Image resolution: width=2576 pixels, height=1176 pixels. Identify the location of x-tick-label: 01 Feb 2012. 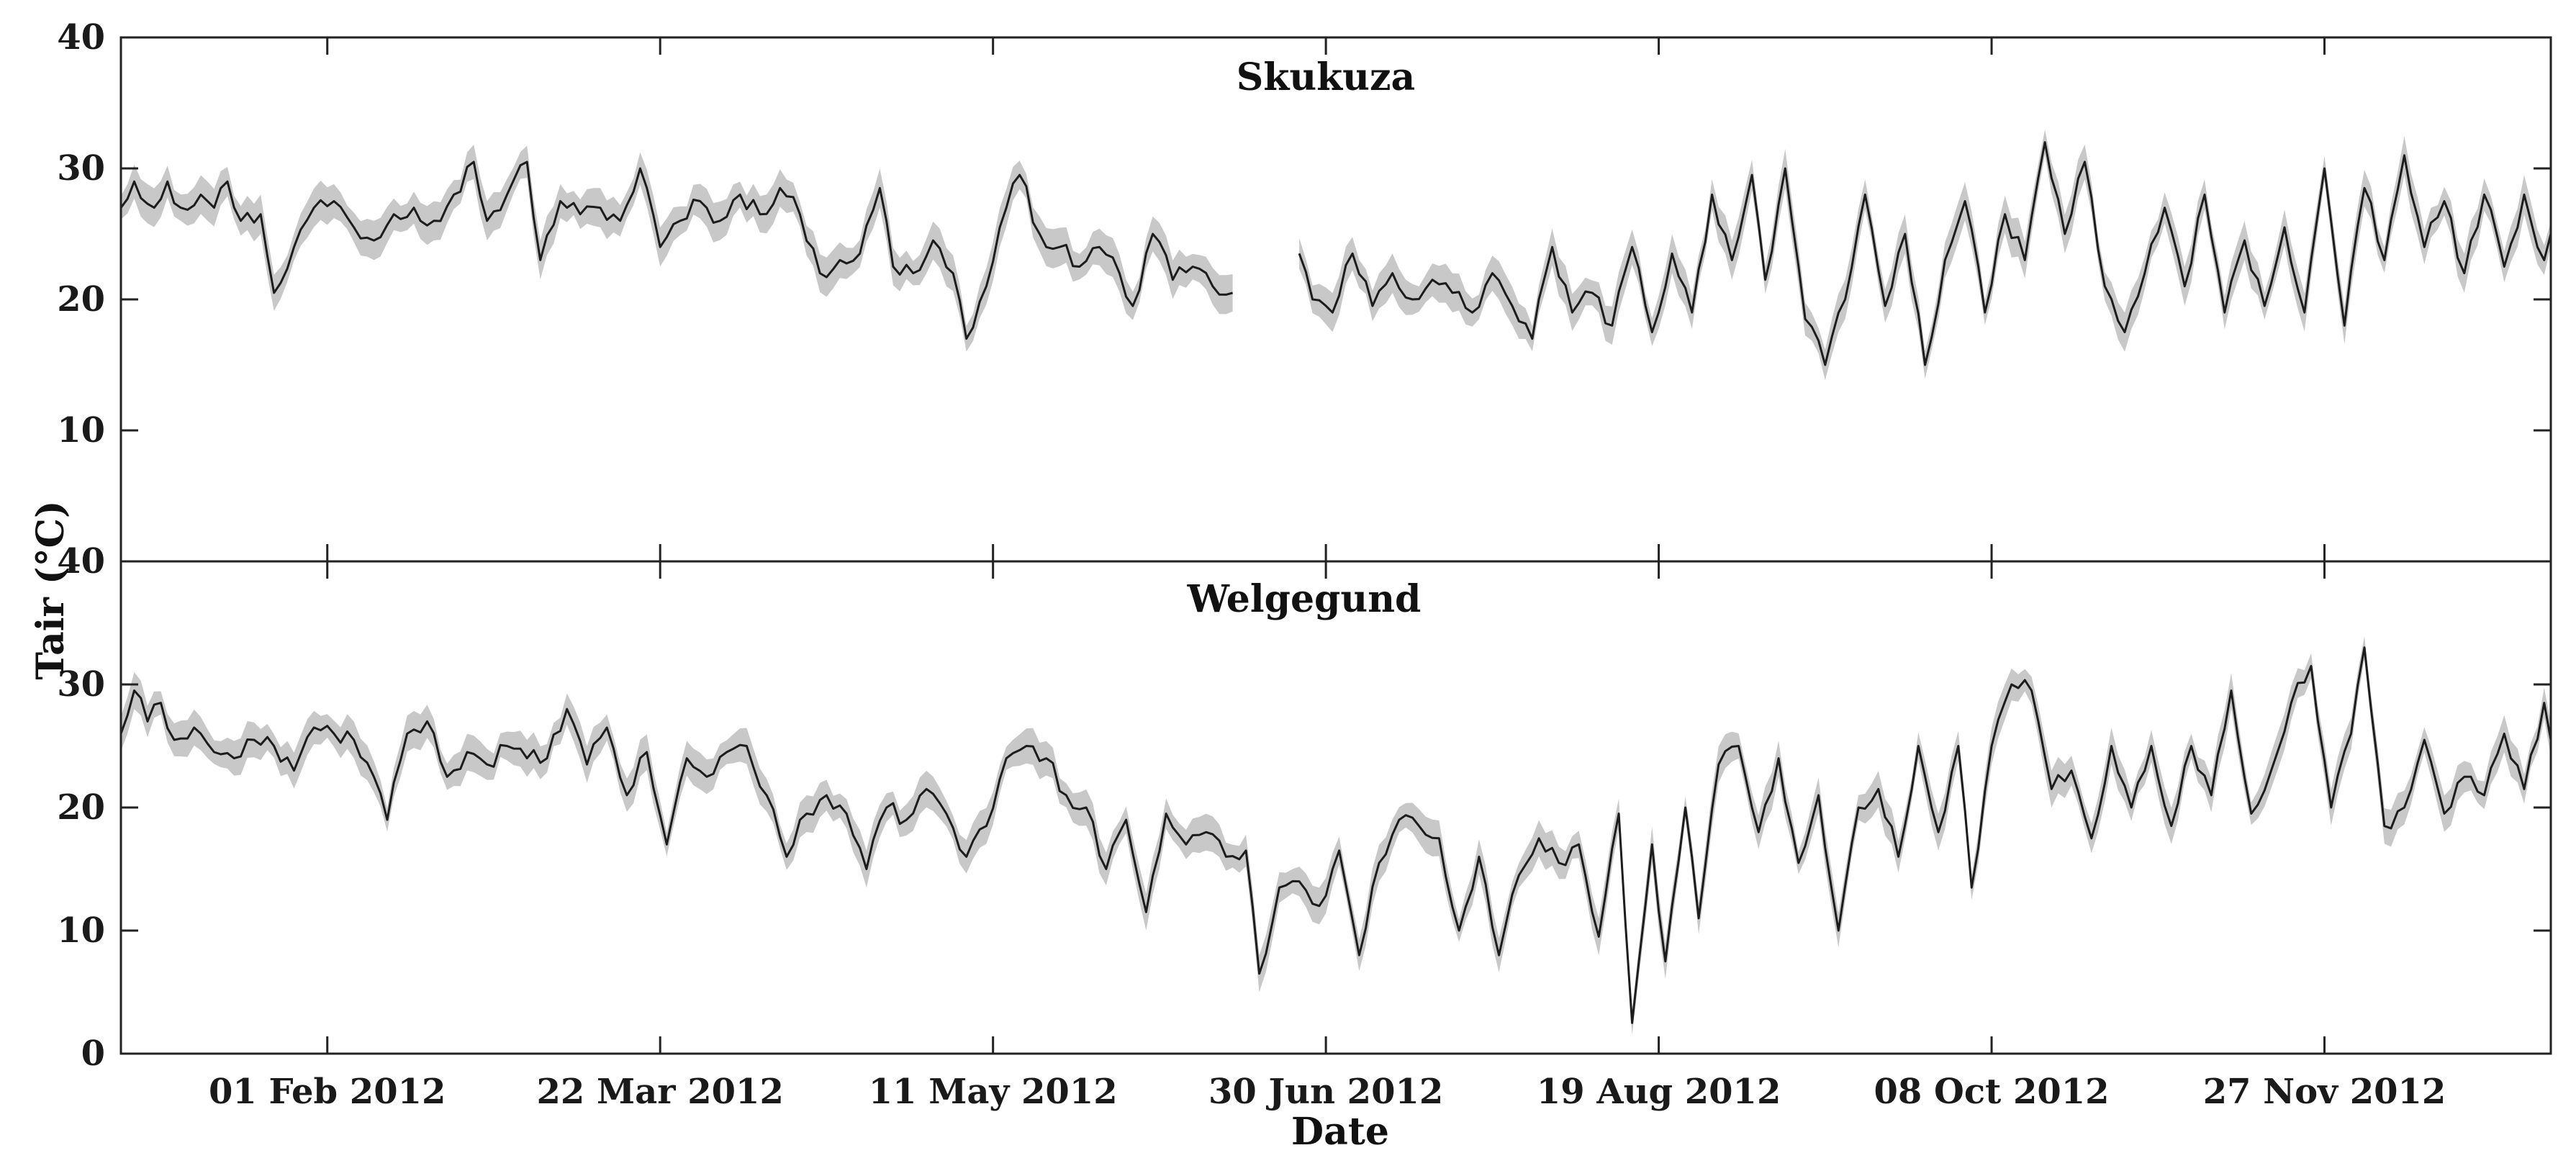
(327, 1092).